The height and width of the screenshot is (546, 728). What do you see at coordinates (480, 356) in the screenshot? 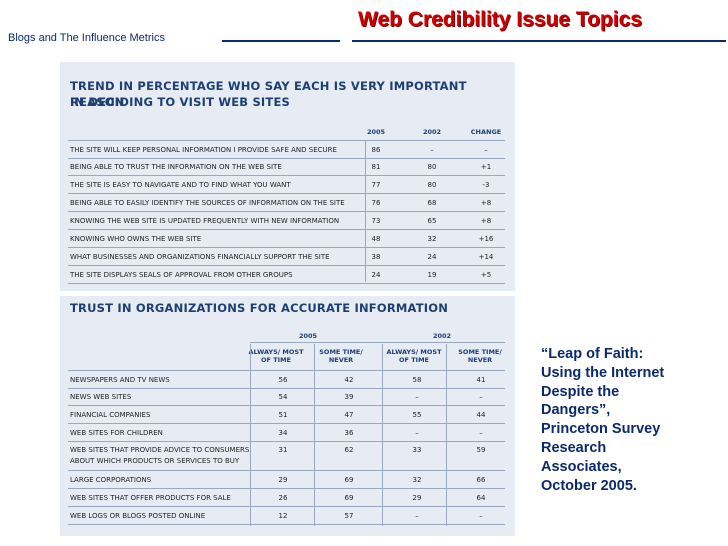
I see `subcol-sometime-2002: SOME TIME/ NEVER` at bounding box center [480, 356].